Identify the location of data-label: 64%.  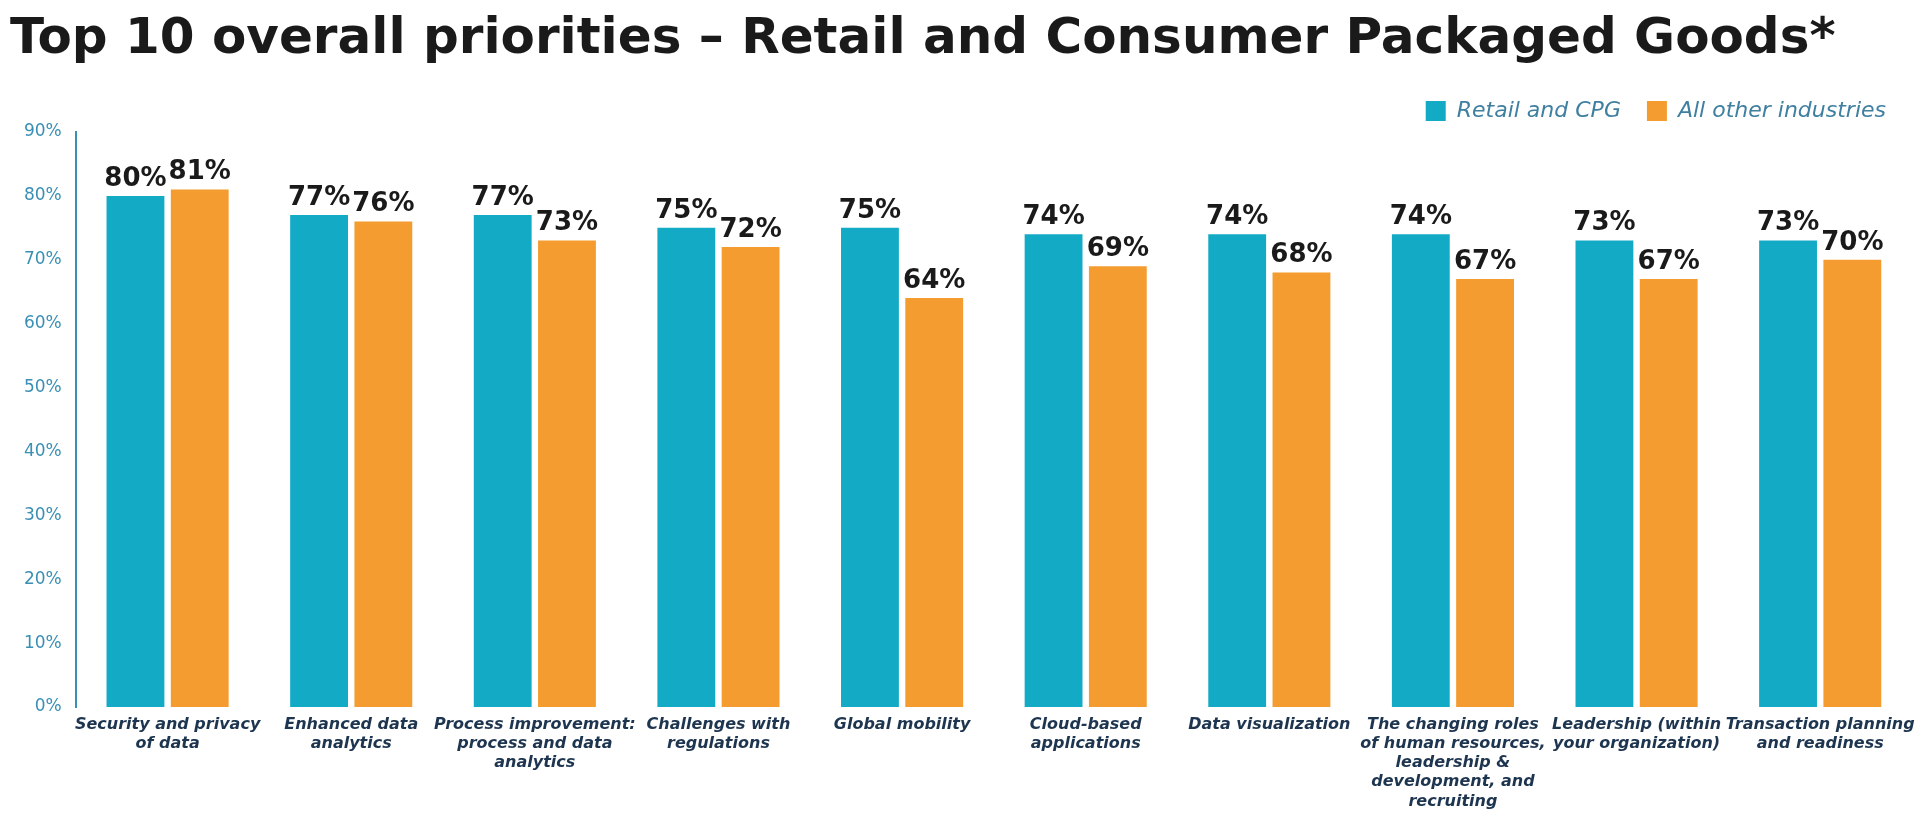
(934, 278).